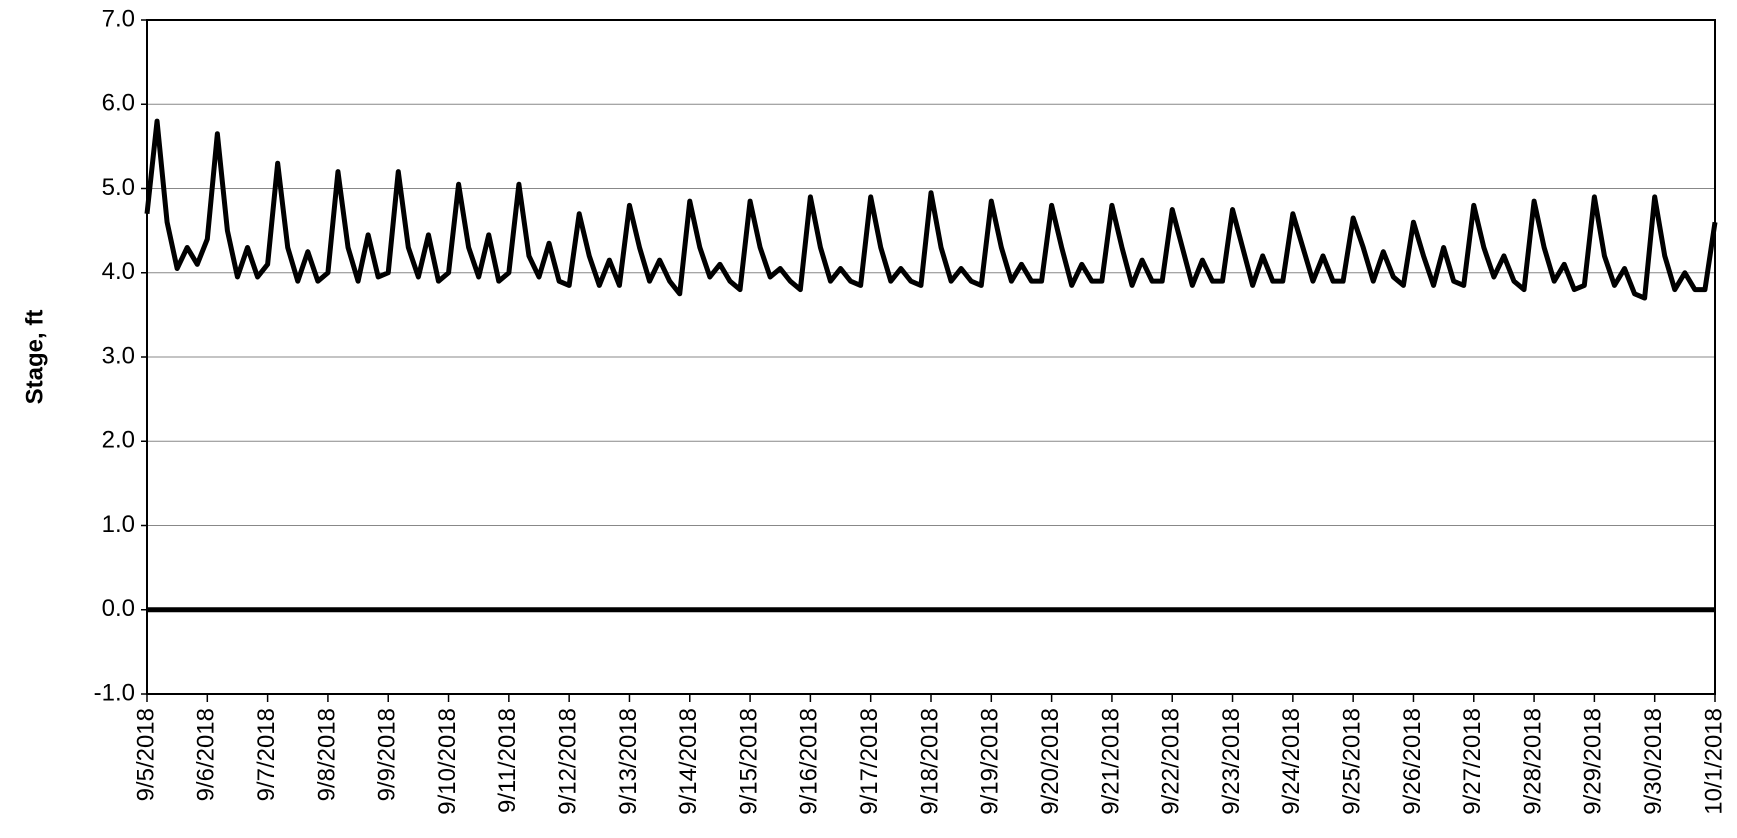 The image size is (1737, 838). I want to click on x-tick-label: 9/27/2018, so click(1472, 761).